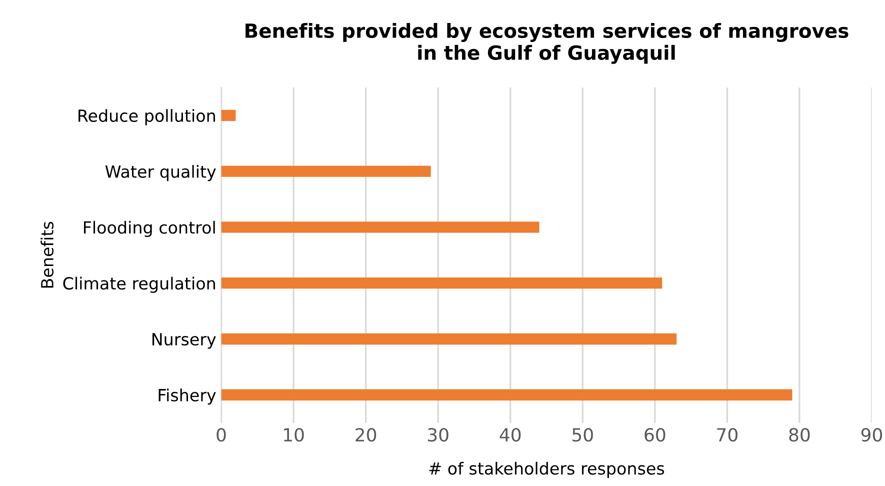  What do you see at coordinates (546, 470) in the screenshot?
I see `x-axis-title: # of stakeholders responses` at bounding box center [546, 470].